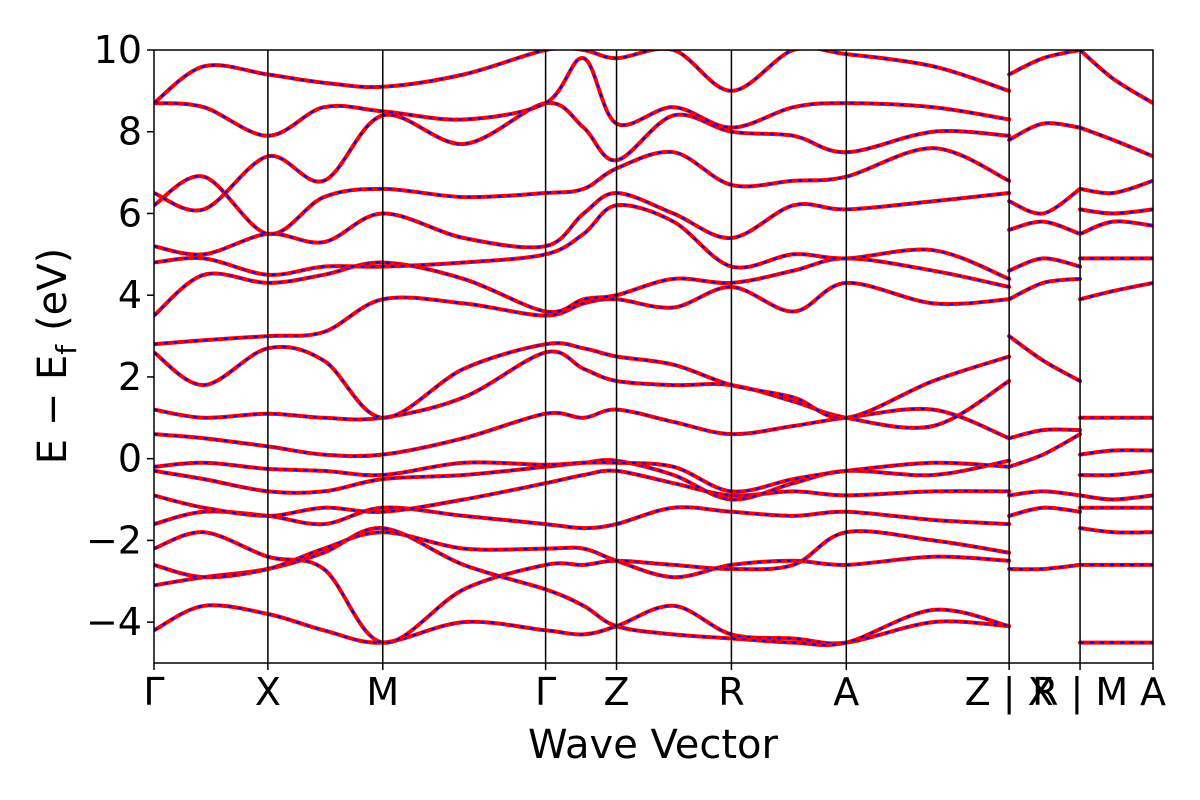  What do you see at coordinates (731, 692) in the screenshot?
I see `x-tick-label-5: R` at bounding box center [731, 692].